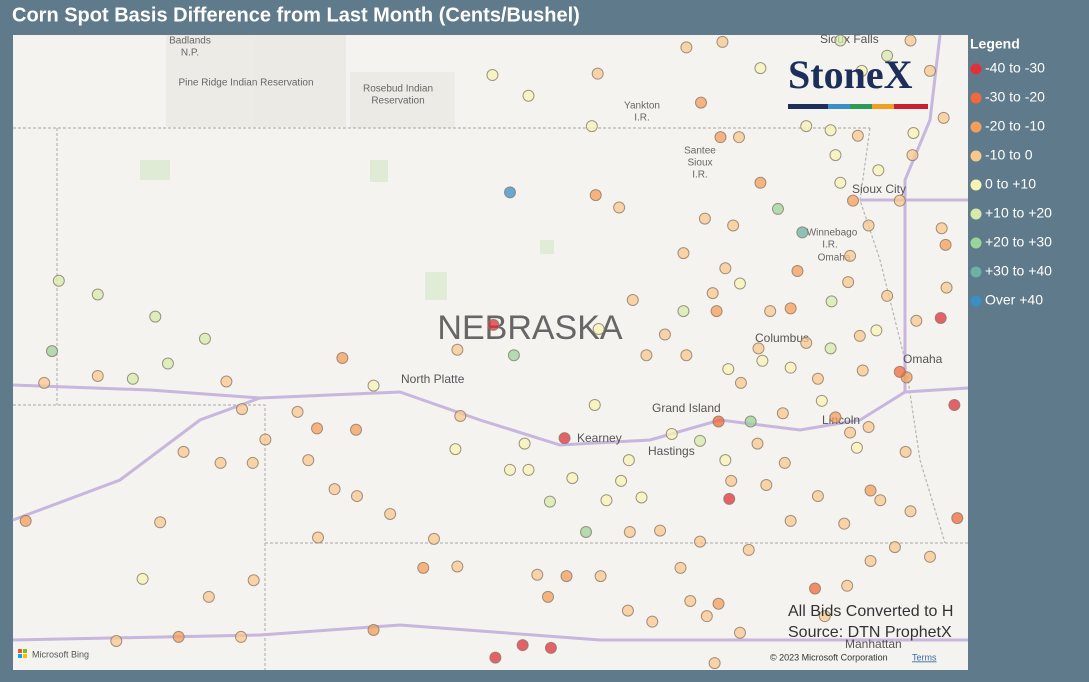  Describe the element at coordinates (699, 163) in the screenshot. I see `place-label: Sioux` at that location.